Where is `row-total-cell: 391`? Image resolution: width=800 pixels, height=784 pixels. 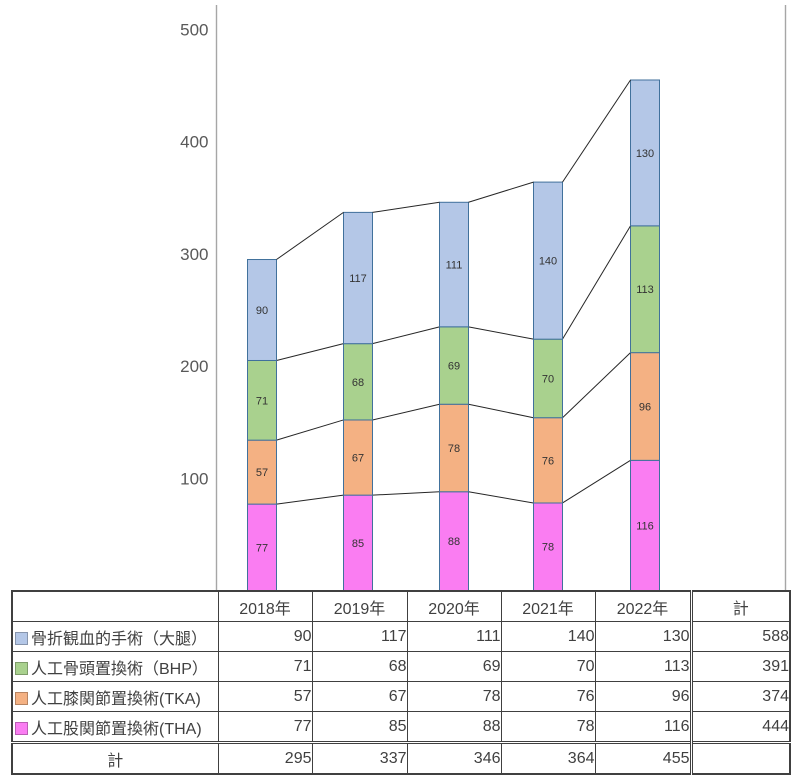 row-total-cell: 391 is located at coordinates (740, 666).